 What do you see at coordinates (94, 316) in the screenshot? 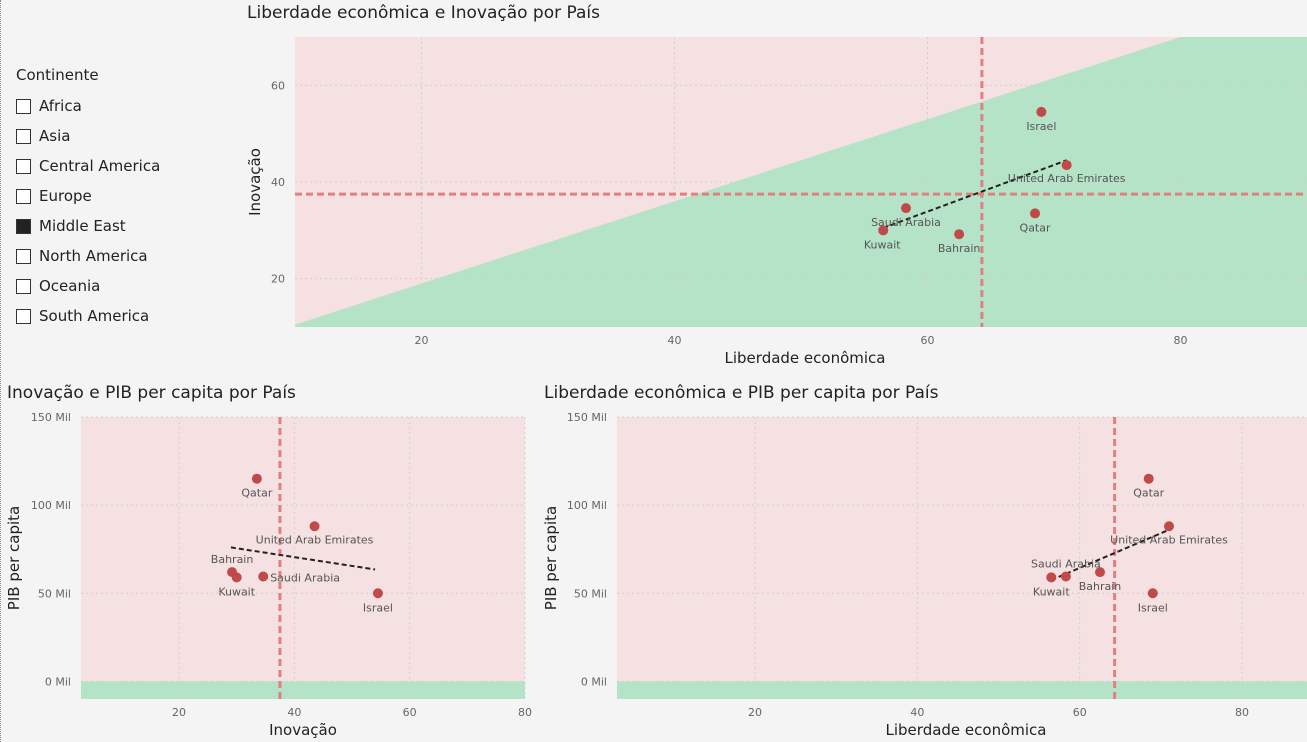
I see `slicer-item-label: South America` at bounding box center [94, 316].